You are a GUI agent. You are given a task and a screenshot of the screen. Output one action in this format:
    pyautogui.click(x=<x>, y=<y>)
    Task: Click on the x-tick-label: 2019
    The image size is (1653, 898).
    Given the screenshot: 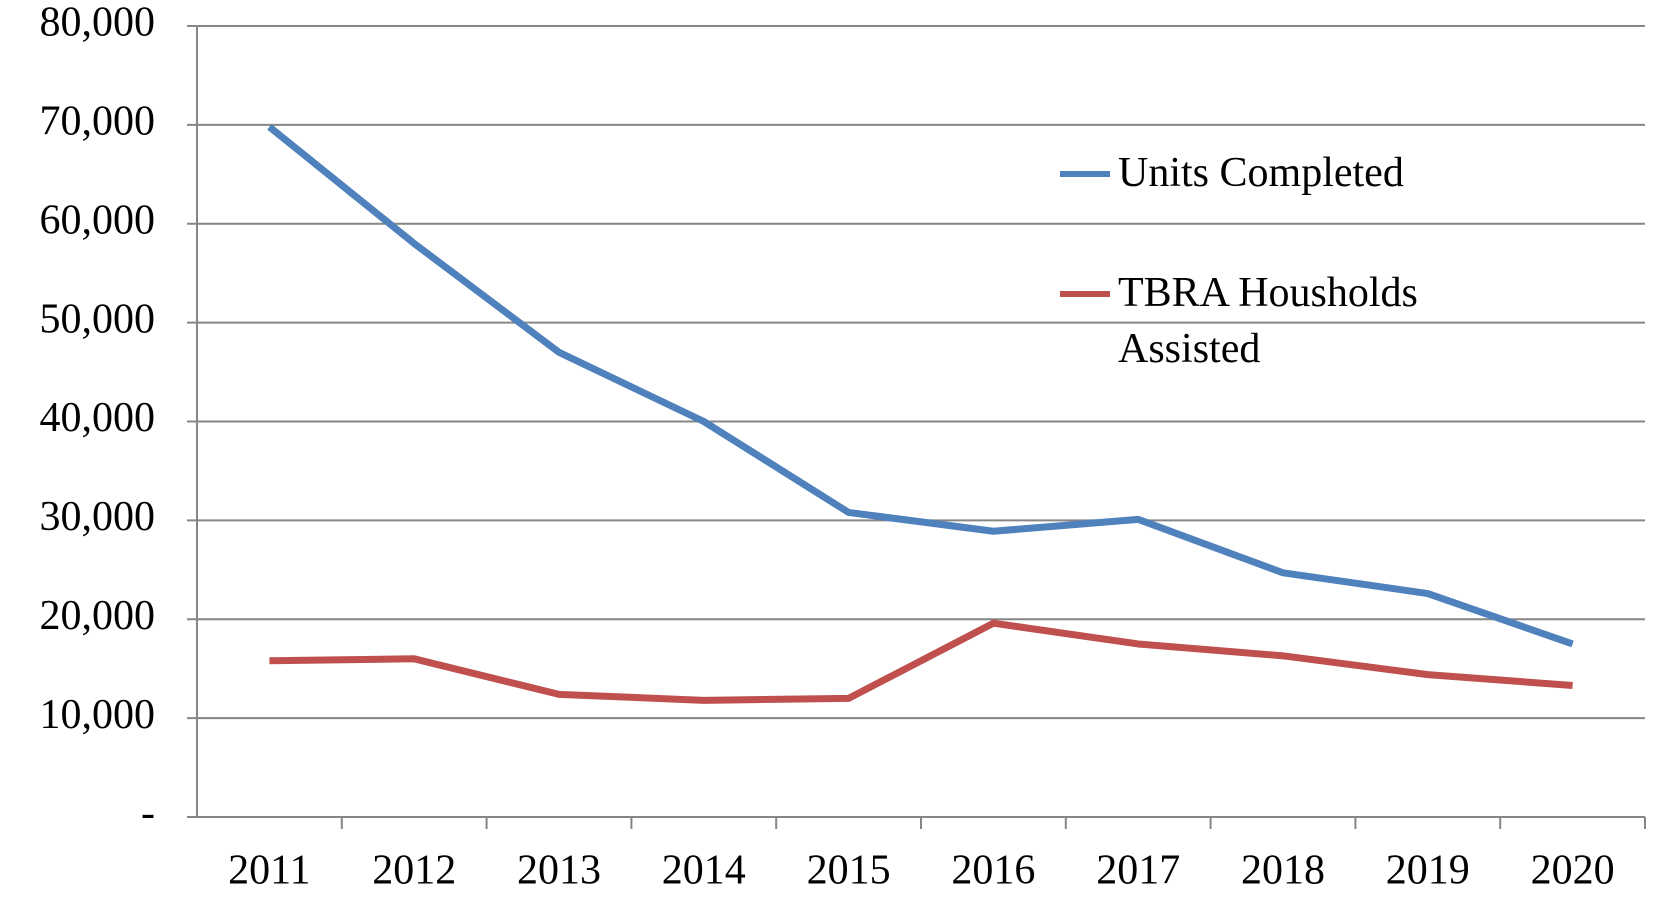 What is the action you would take?
    pyautogui.click(x=1428, y=871)
    